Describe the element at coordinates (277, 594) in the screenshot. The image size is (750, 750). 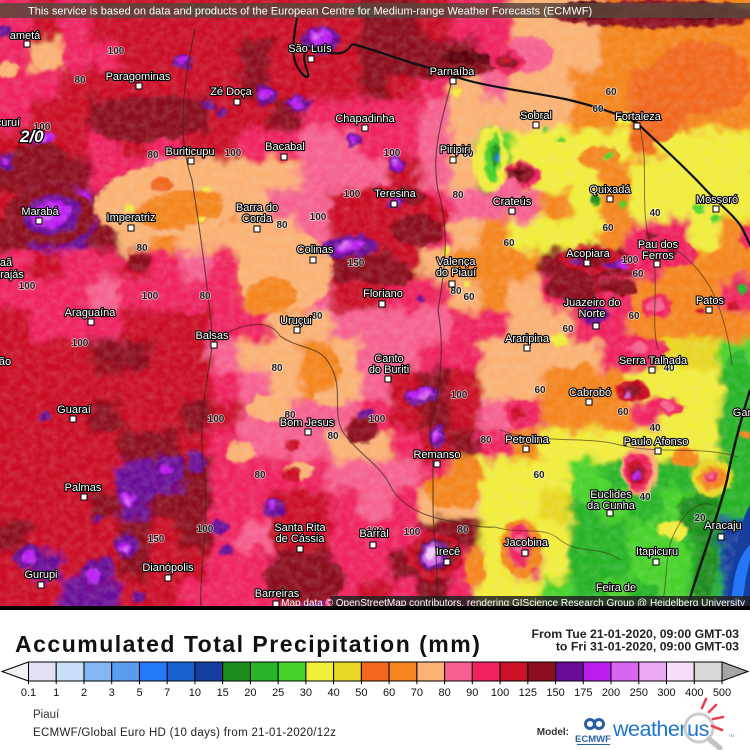
I see `svg-text: Barreiras` at that location.